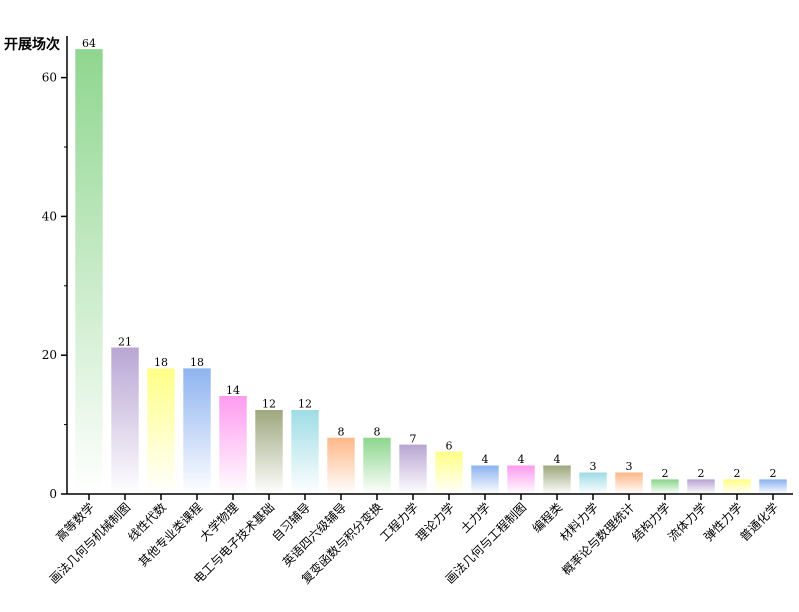 The height and width of the screenshot is (612, 799). Describe the element at coordinates (547, 518) in the screenshot. I see `x-tick-label: 编程类` at that location.